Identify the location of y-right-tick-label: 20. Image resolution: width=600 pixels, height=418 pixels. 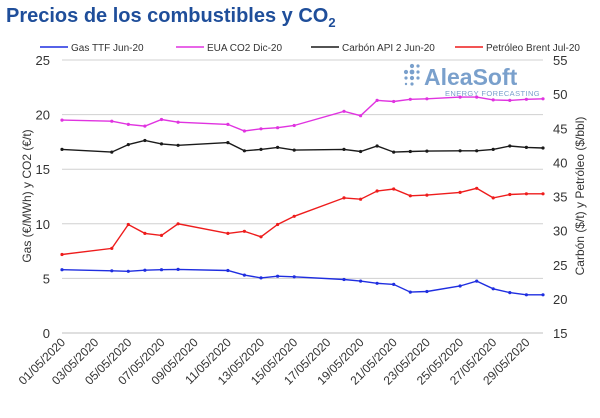
(560, 299).